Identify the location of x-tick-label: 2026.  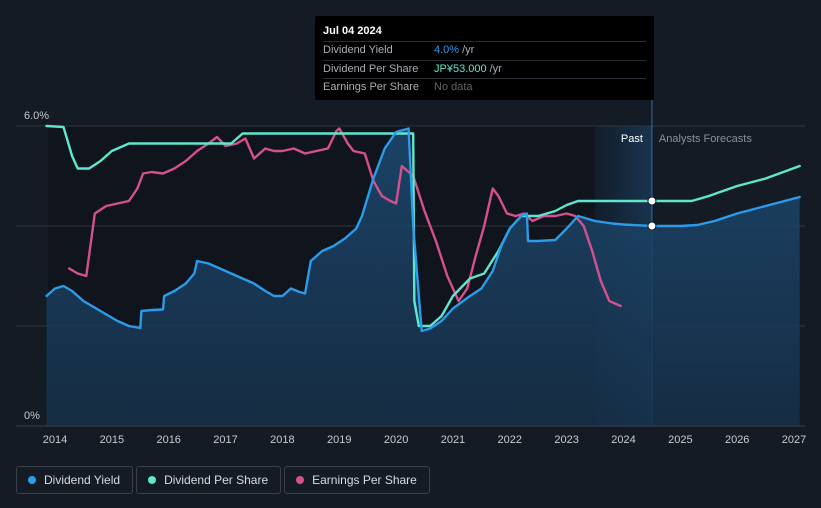
(737, 440).